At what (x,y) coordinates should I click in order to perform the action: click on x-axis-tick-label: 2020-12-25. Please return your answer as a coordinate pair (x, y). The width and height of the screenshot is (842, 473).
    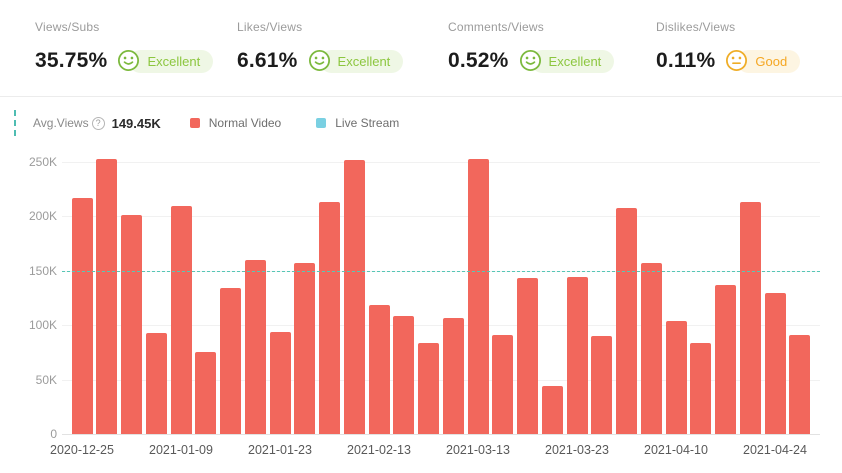
    Looking at the image, I should click on (82, 450).